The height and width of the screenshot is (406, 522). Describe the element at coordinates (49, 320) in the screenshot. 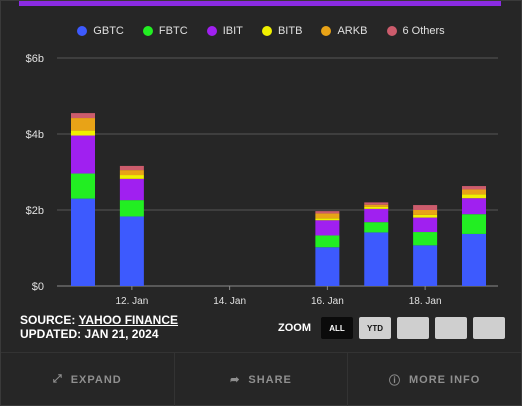

I see `source-prefix: SOURCE:` at that location.